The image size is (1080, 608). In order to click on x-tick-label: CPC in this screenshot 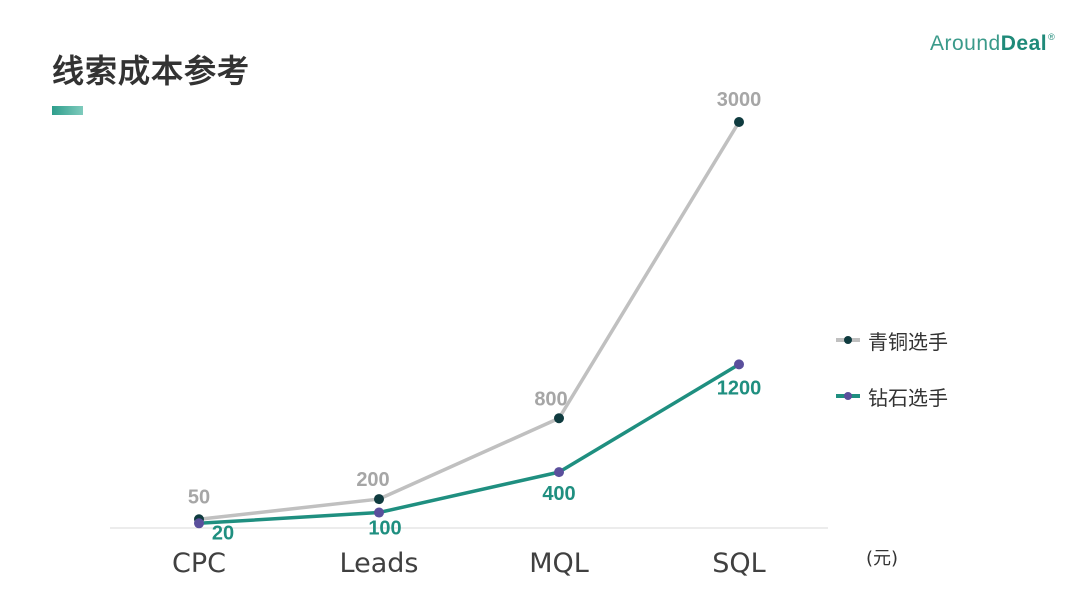, I will do `click(199, 563)`.